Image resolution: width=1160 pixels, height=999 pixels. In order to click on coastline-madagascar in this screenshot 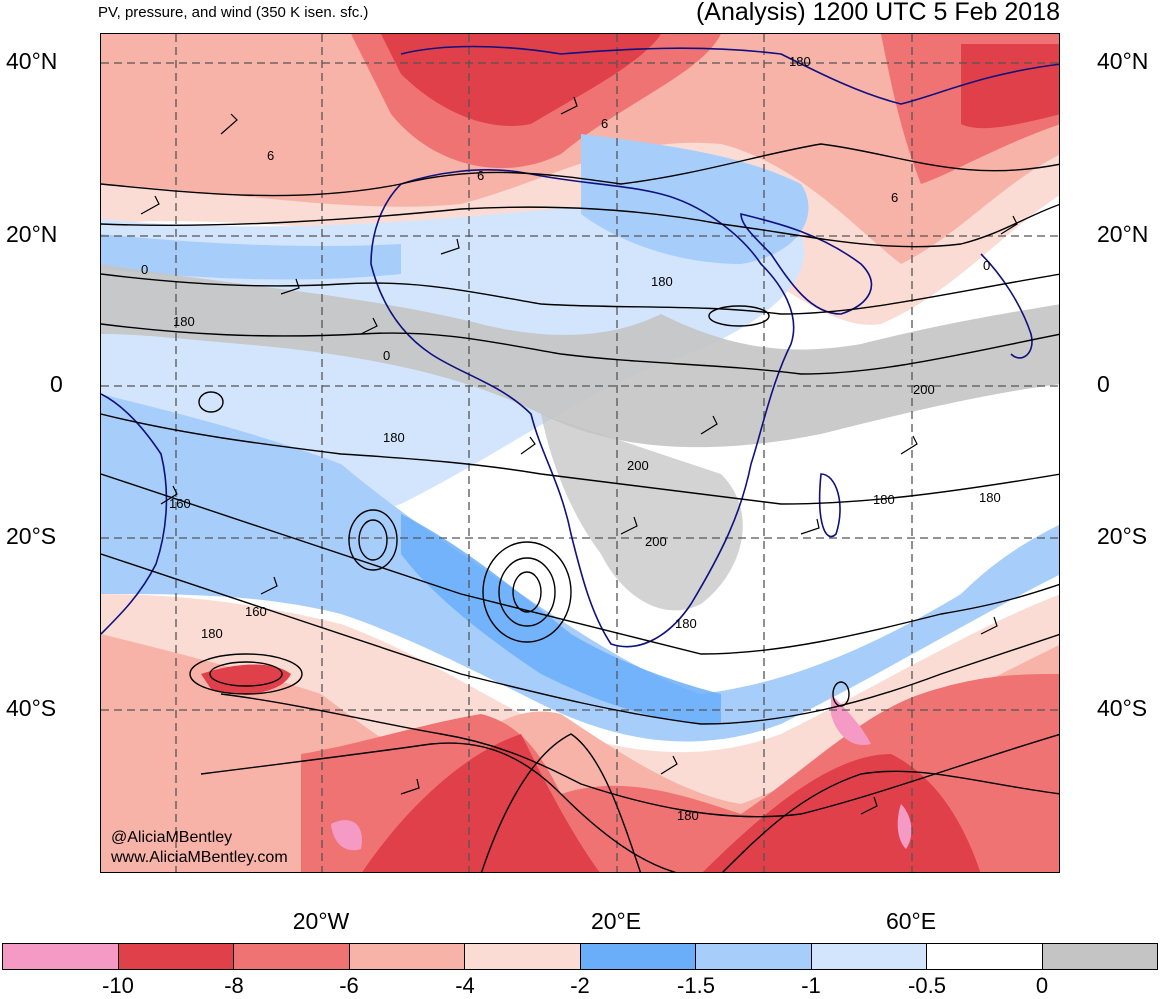, I will do `click(829, 505)`.